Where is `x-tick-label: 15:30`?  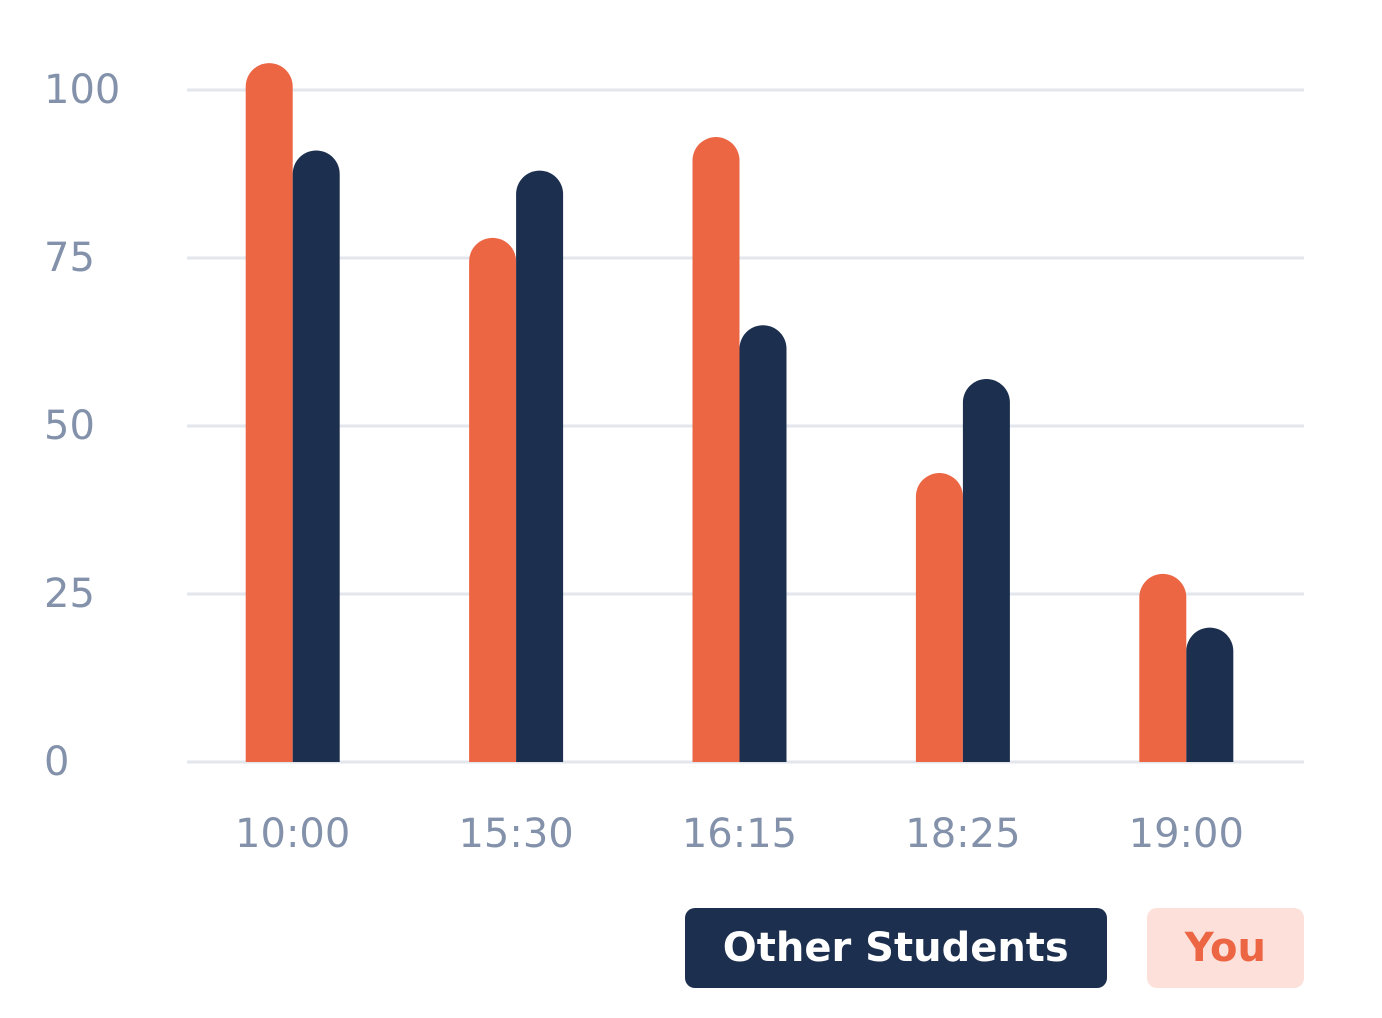 x-tick-label: 15:30 is located at coordinates (515, 834).